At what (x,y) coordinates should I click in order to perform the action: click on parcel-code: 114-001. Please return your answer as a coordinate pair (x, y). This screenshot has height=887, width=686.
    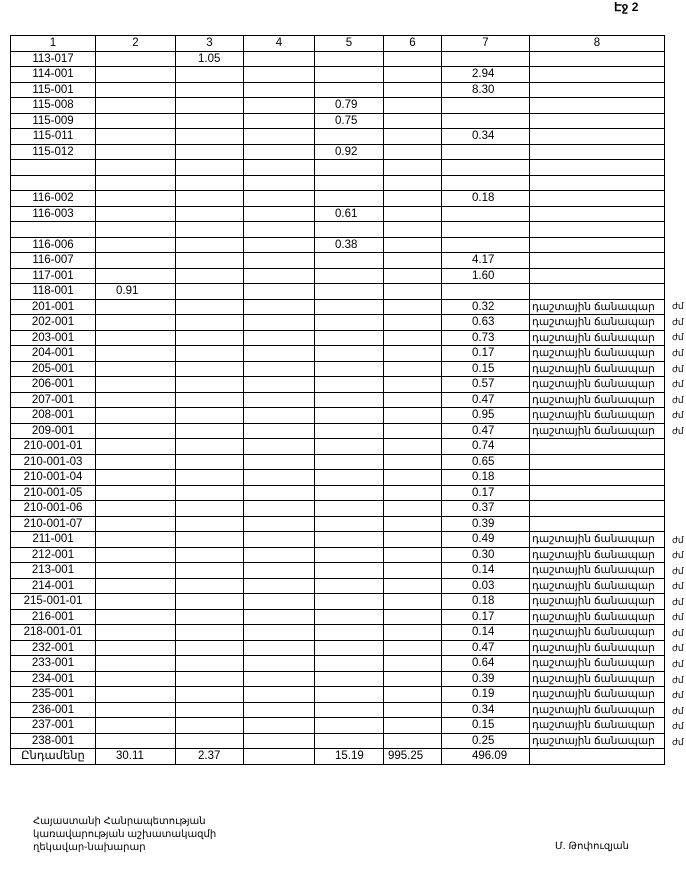
    Looking at the image, I should click on (53, 74).